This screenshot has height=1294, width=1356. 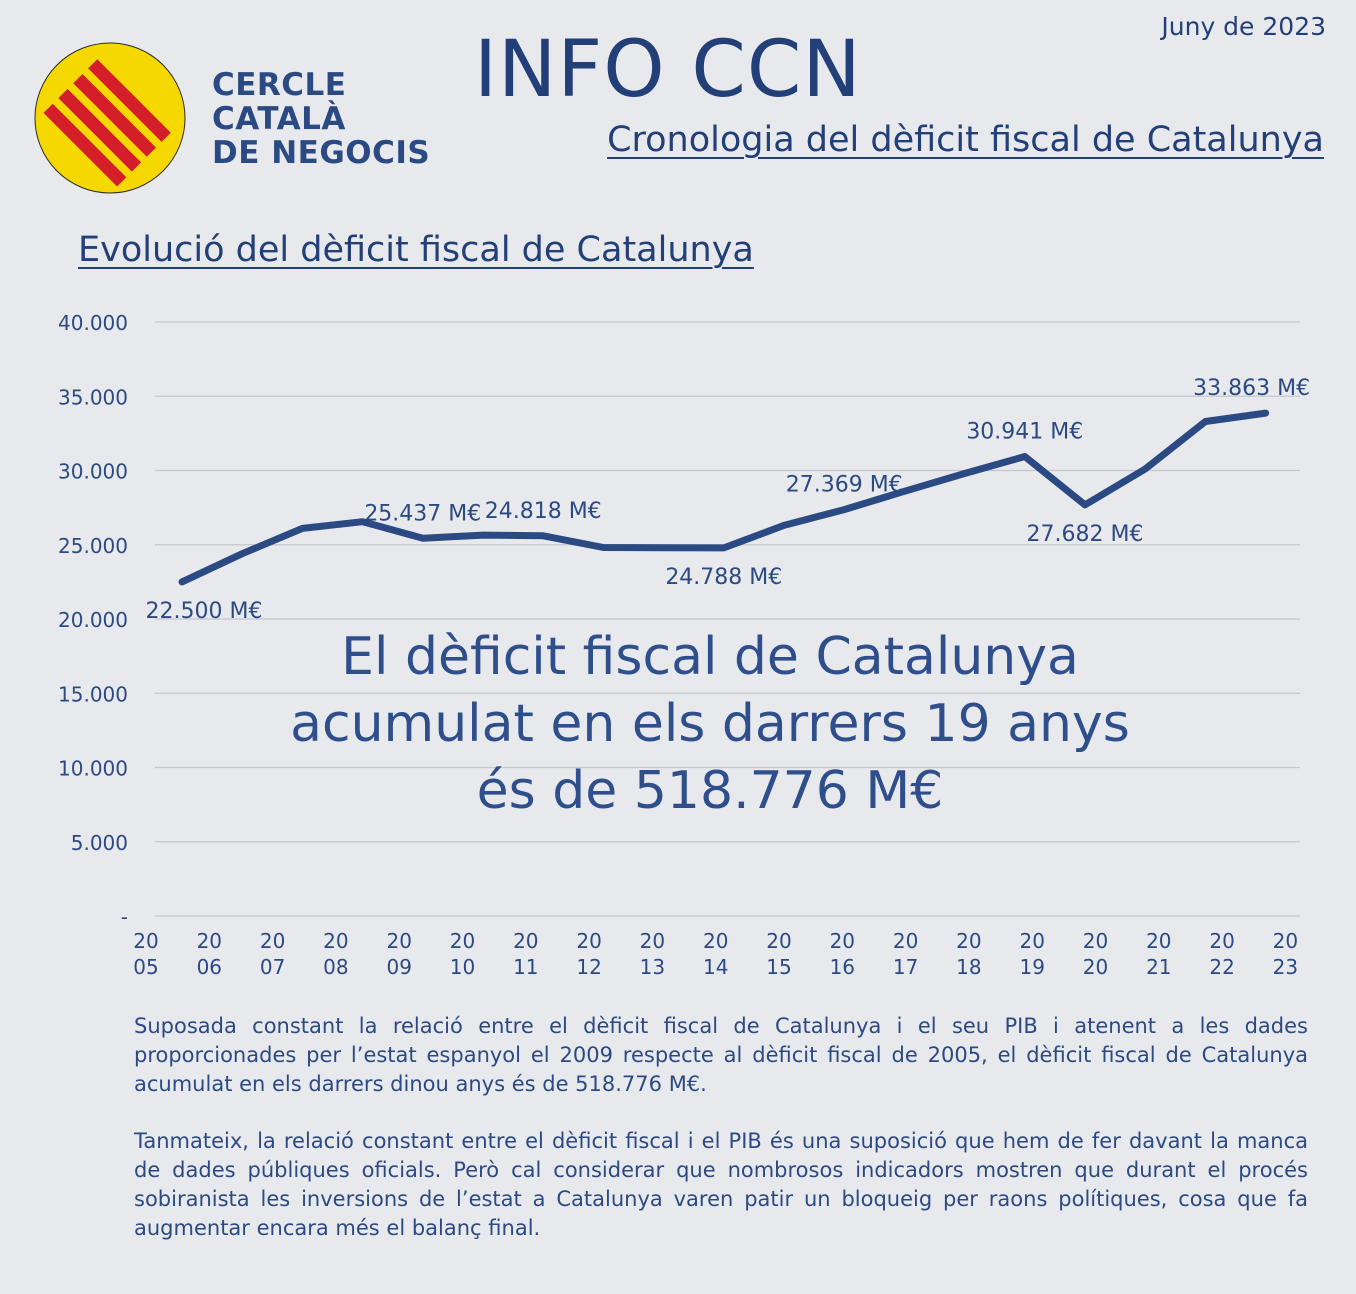 What do you see at coordinates (93, 397) in the screenshot?
I see `y-tick-label: 35.000` at bounding box center [93, 397].